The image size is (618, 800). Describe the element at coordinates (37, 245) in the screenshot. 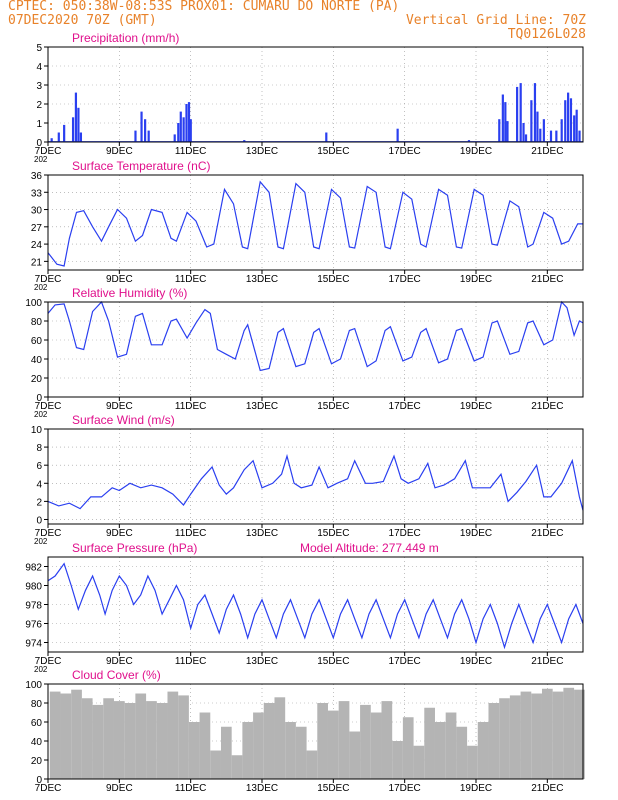

I see `y-tick-label: 24` at that location.